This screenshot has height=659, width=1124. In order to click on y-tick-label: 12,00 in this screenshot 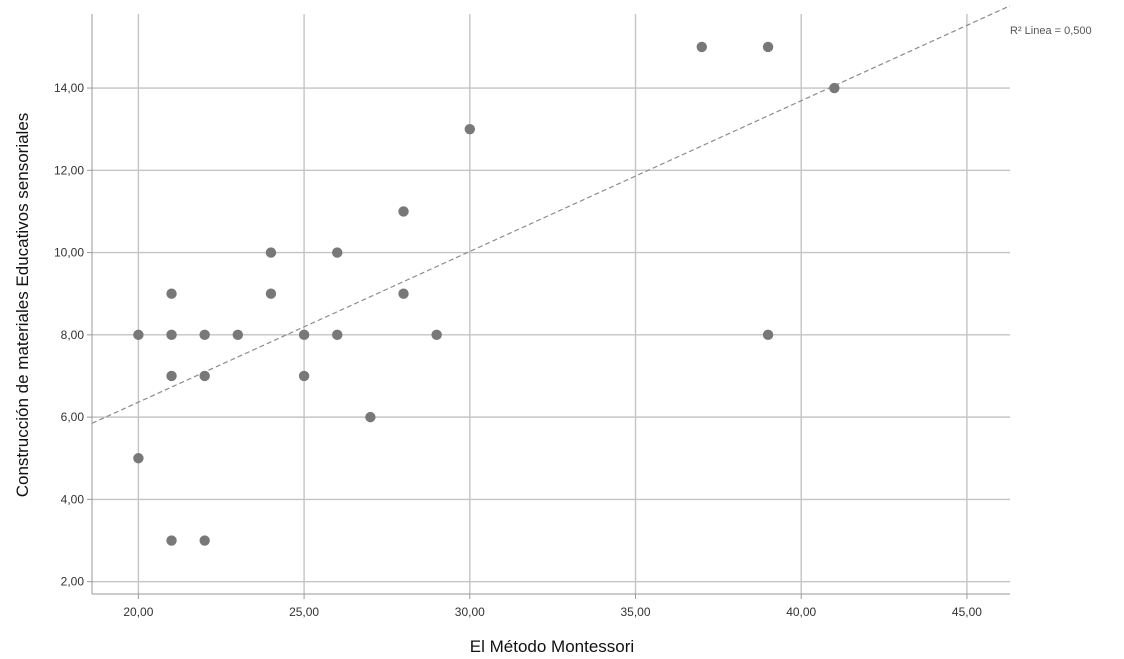, I will do `click(69, 170)`.